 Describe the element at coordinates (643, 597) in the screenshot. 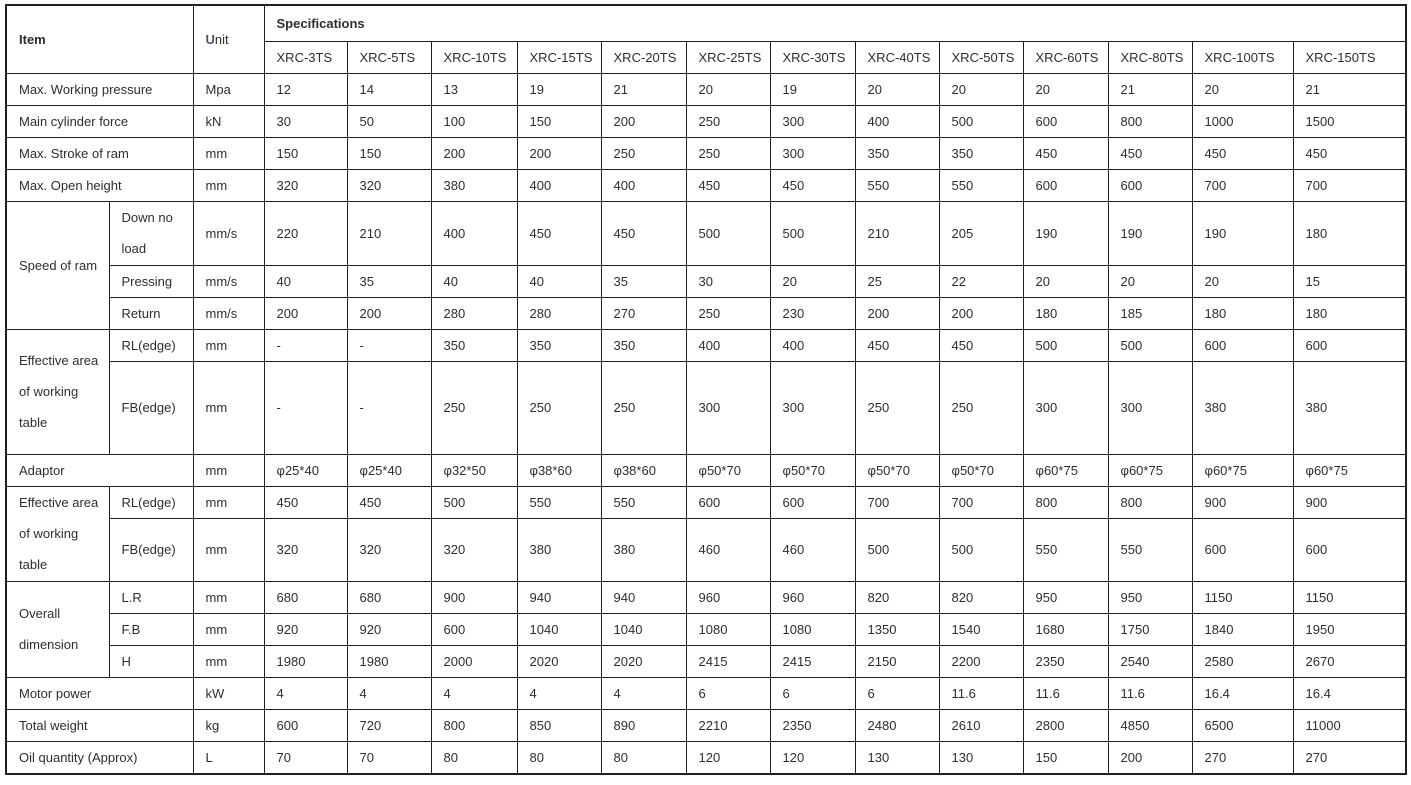

I see `spec-value: 940` at that location.